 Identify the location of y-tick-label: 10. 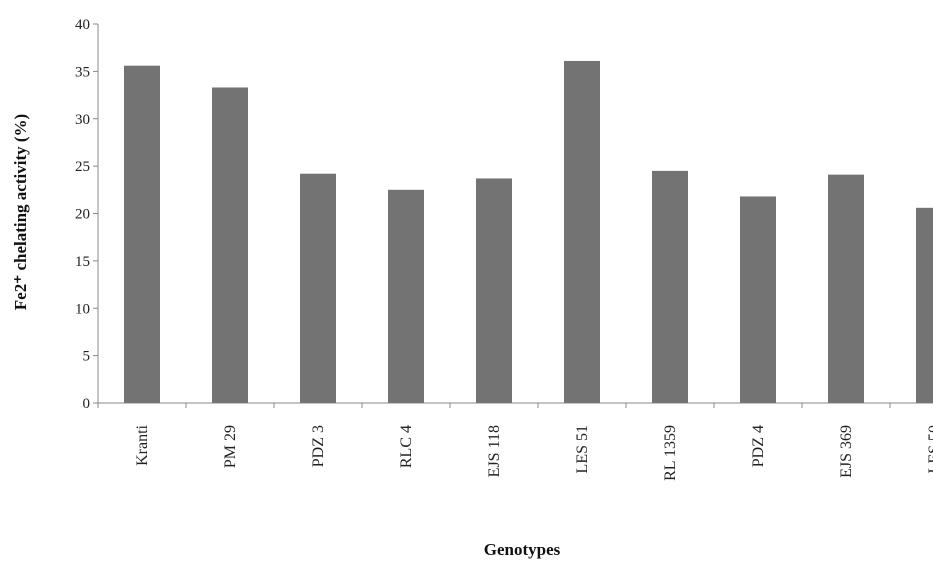
(82, 309).